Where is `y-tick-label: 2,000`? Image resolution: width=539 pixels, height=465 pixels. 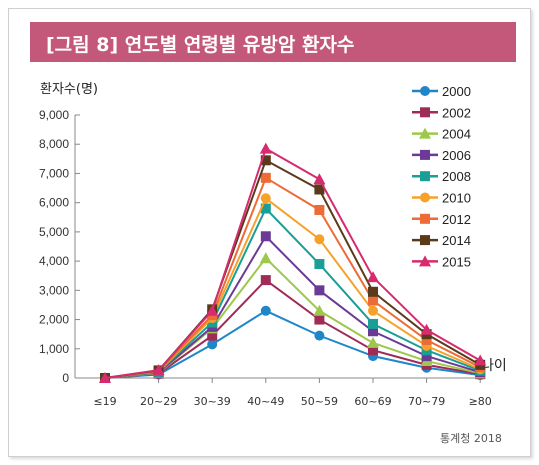 y-tick-label: 2,000 is located at coordinates (54, 320).